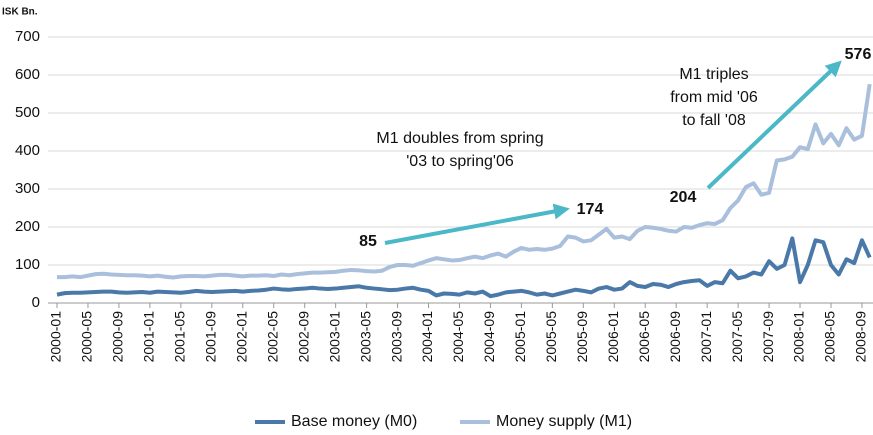 This screenshot has height=435, width=873. I want to click on y-tick-label: 300, so click(27, 188).